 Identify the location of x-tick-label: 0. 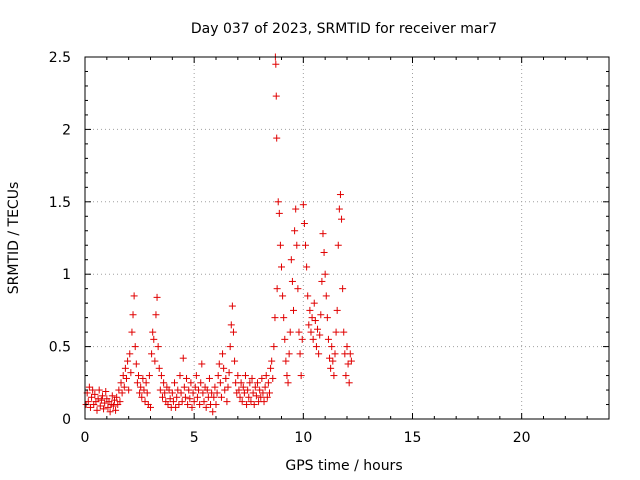
(85, 438).